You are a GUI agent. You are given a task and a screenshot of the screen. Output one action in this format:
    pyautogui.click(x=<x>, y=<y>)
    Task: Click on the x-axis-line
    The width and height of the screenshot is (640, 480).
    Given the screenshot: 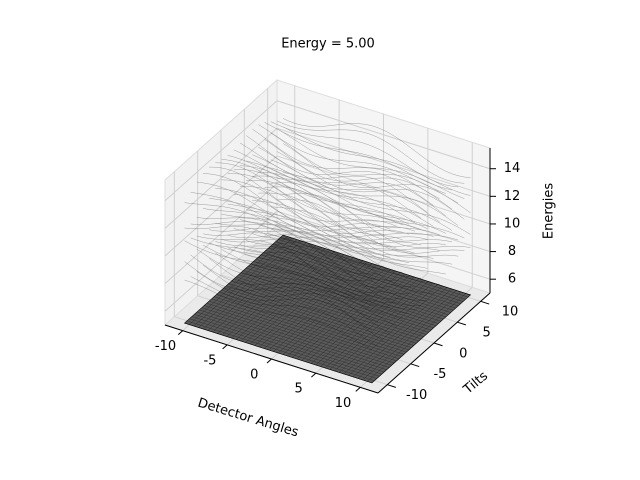 What is the action you would take?
    pyautogui.click(x=271, y=359)
    